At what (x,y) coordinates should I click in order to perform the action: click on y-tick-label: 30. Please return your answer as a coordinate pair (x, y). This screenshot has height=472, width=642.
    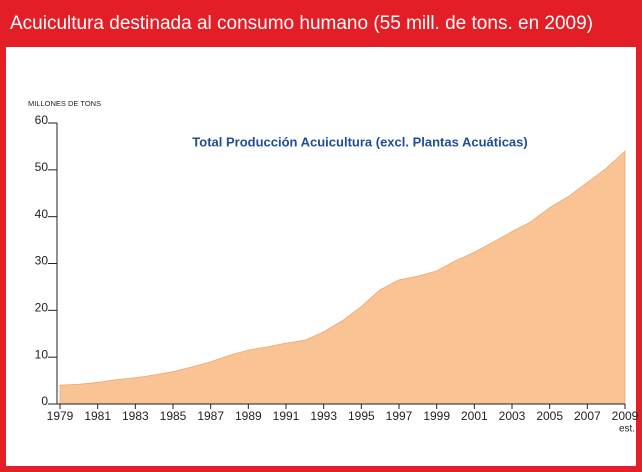
    Looking at the image, I should click on (42, 261).